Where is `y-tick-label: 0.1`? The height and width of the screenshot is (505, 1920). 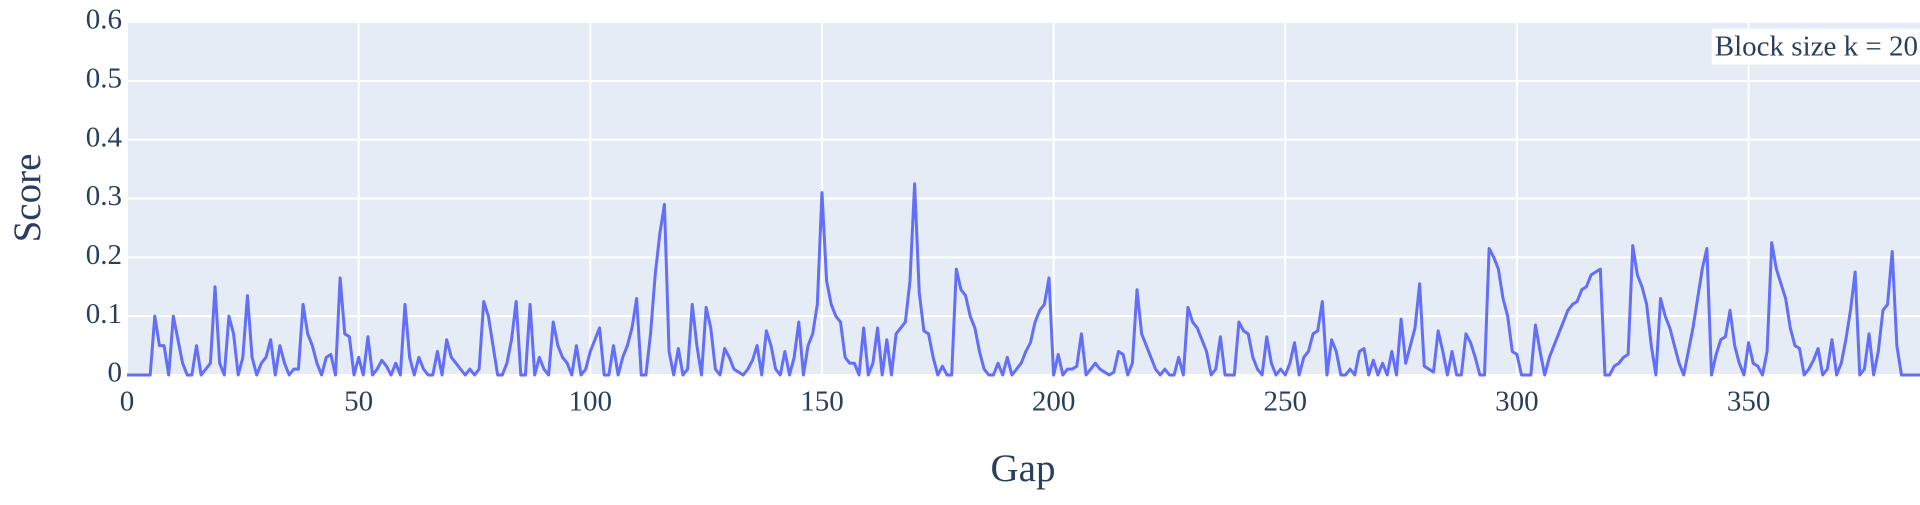
y-tick-label: 0.1 is located at coordinates (104, 314).